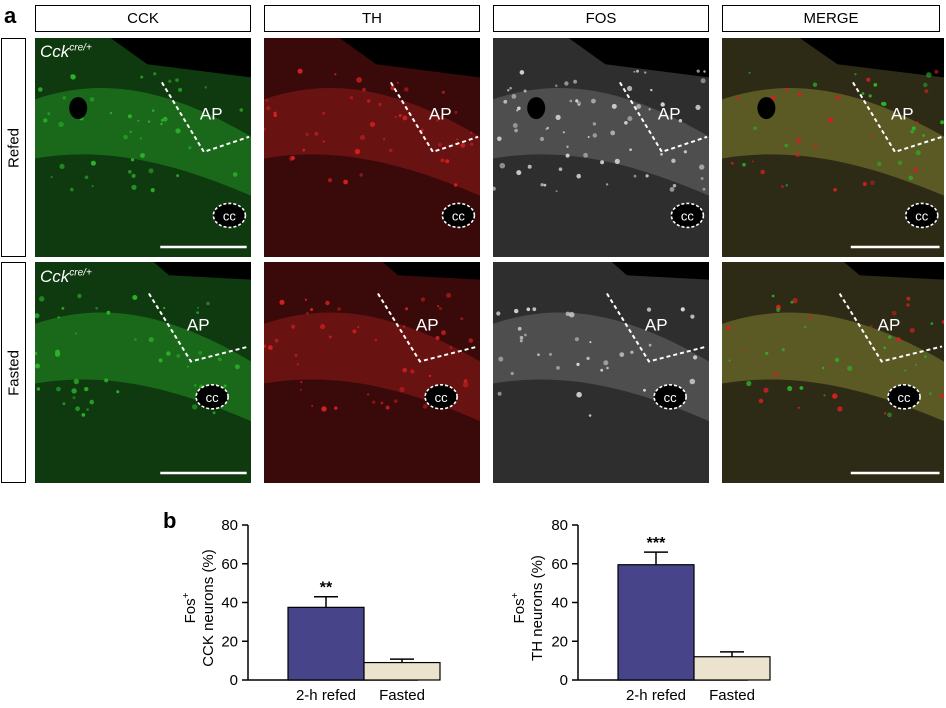 The image size is (946, 708). Describe the element at coordinates (402, 671) in the screenshot. I see `chart1-bar-fasted` at that location.